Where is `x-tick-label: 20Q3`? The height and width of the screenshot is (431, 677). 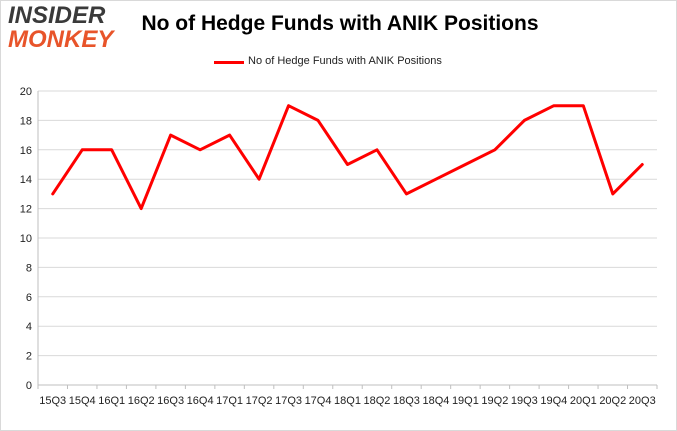 x-tick-label: 20Q3 is located at coordinates (642, 401).